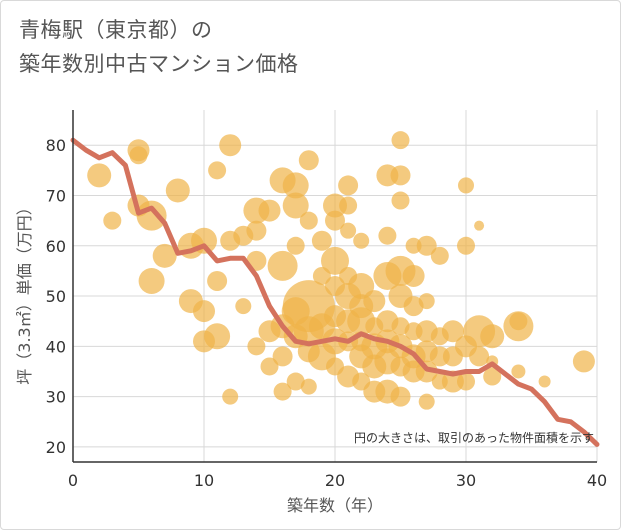 The image size is (621, 530). Describe the element at coordinates (116, 30) in the screenshot. I see `chart-title-line1: 青梅駅（東京都）の` at that location.